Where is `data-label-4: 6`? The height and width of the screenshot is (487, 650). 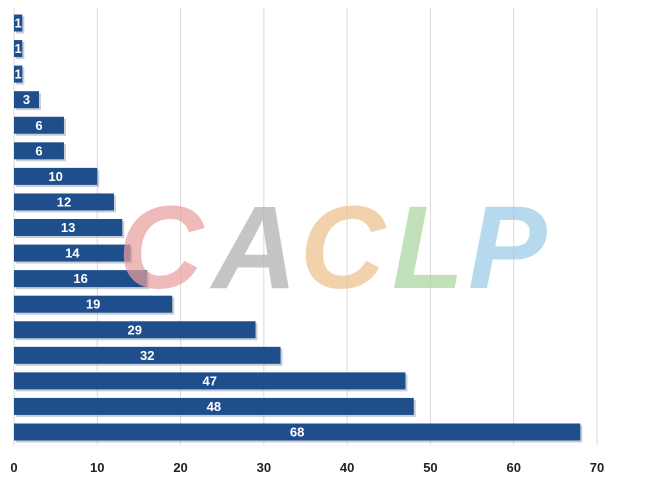
data-label-4: 6 is located at coordinates (38, 125).